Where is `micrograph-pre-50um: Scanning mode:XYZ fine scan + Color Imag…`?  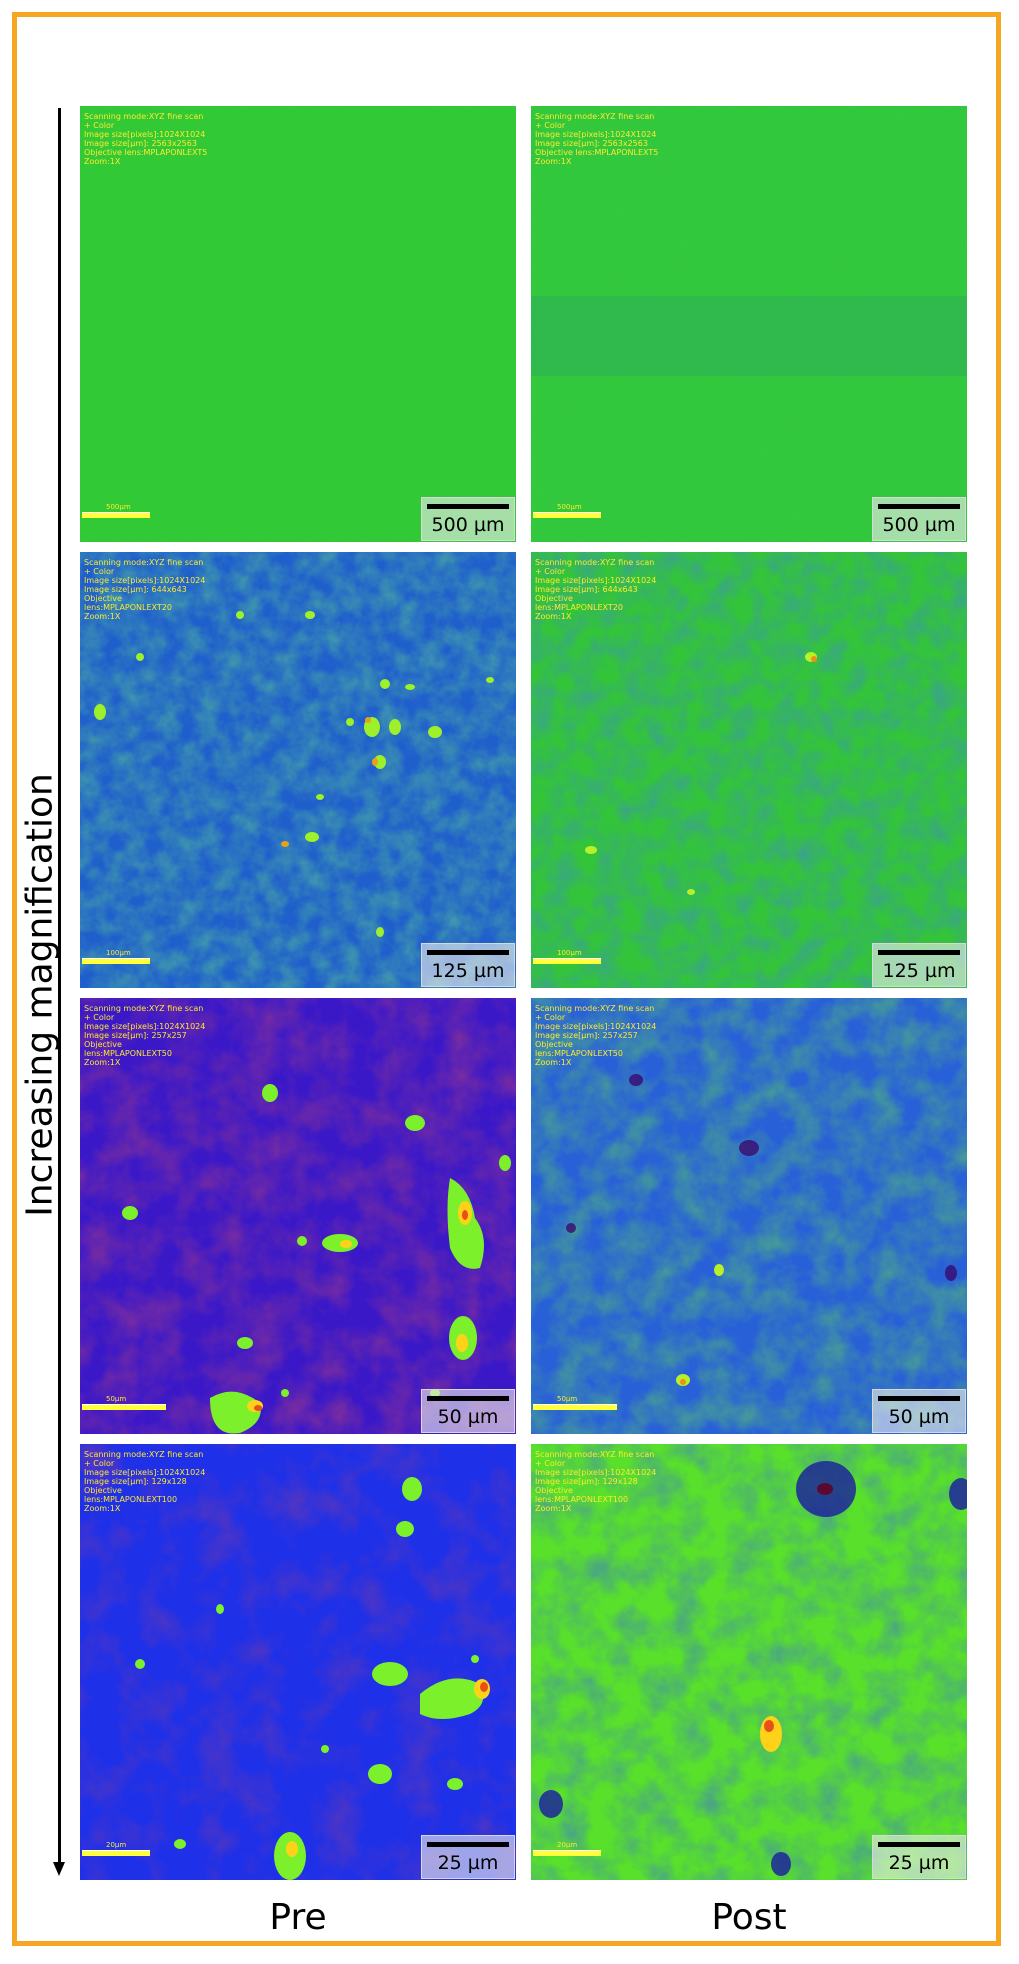
micrograph-pre-50um: Scanning mode:XYZ fine scan + Color Imag… is located at coordinates (298, 1216).